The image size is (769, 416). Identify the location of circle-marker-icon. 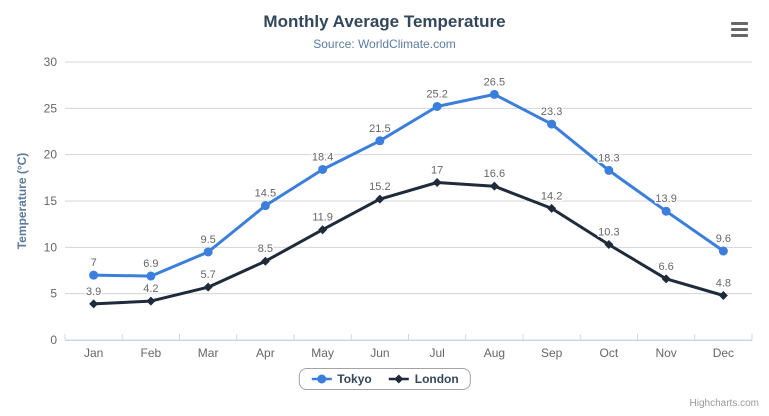
(321, 379).